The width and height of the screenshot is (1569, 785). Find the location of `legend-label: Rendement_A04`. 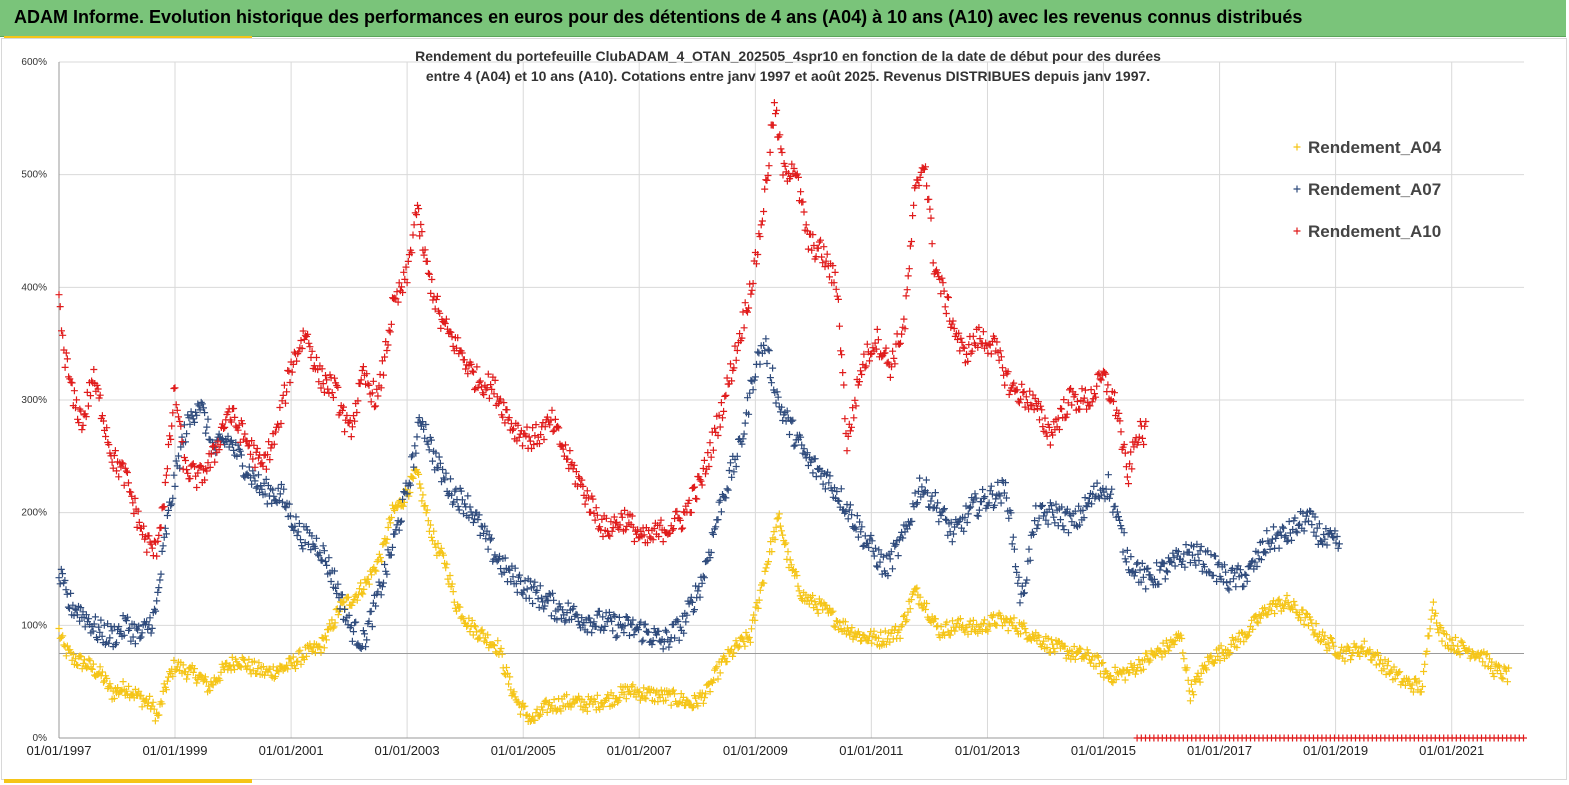

legend-label: Rendement_A04 is located at coordinates (1375, 147).